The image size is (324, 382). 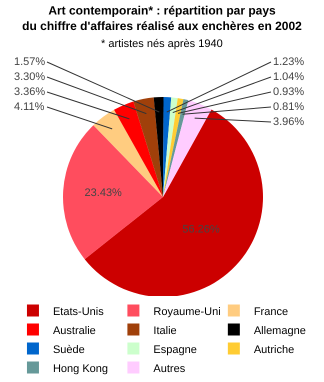 What do you see at coordinates (201, 229) in the screenshot?
I see `data-label: 56.26%` at bounding box center [201, 229].